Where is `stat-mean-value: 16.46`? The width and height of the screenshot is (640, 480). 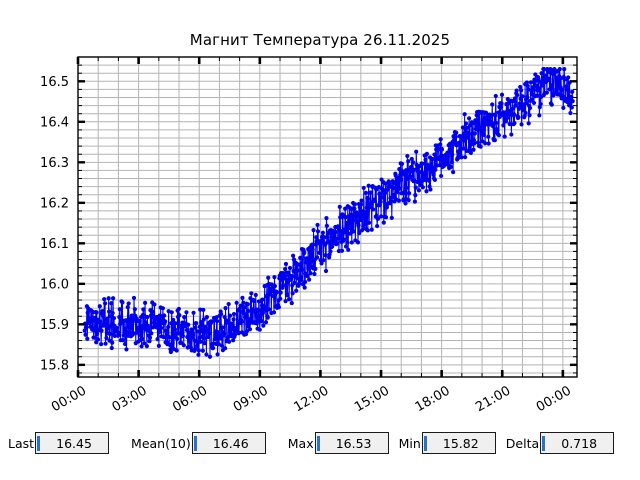
stat-mean-value: 16.46 is located at coordinates (230, 443).